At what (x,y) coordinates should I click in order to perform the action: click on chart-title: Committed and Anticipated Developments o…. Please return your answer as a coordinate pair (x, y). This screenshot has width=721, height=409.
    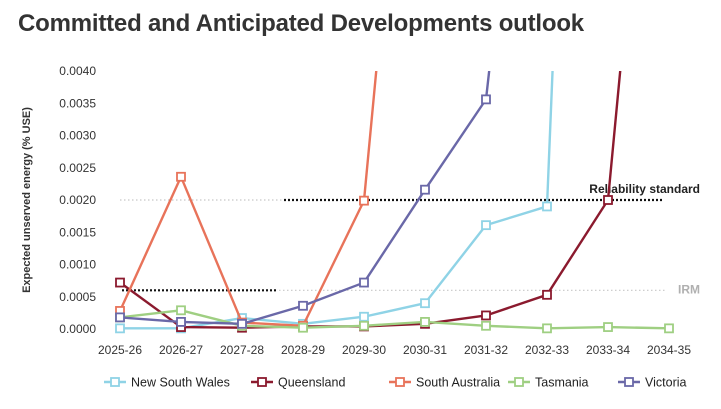
    Looking at the image, I should click on (301, 23).